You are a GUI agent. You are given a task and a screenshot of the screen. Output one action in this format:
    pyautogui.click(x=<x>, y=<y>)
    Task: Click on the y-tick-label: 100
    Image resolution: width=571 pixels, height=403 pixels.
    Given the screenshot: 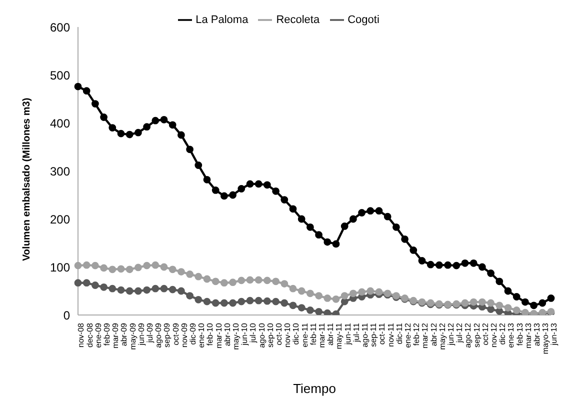 What is the action you would take?
    pyautogui.click(x=60, y=267)
    